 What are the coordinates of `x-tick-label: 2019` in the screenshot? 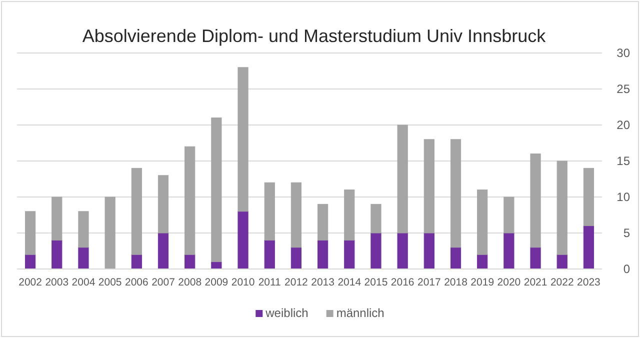 It's located at (482, 282).